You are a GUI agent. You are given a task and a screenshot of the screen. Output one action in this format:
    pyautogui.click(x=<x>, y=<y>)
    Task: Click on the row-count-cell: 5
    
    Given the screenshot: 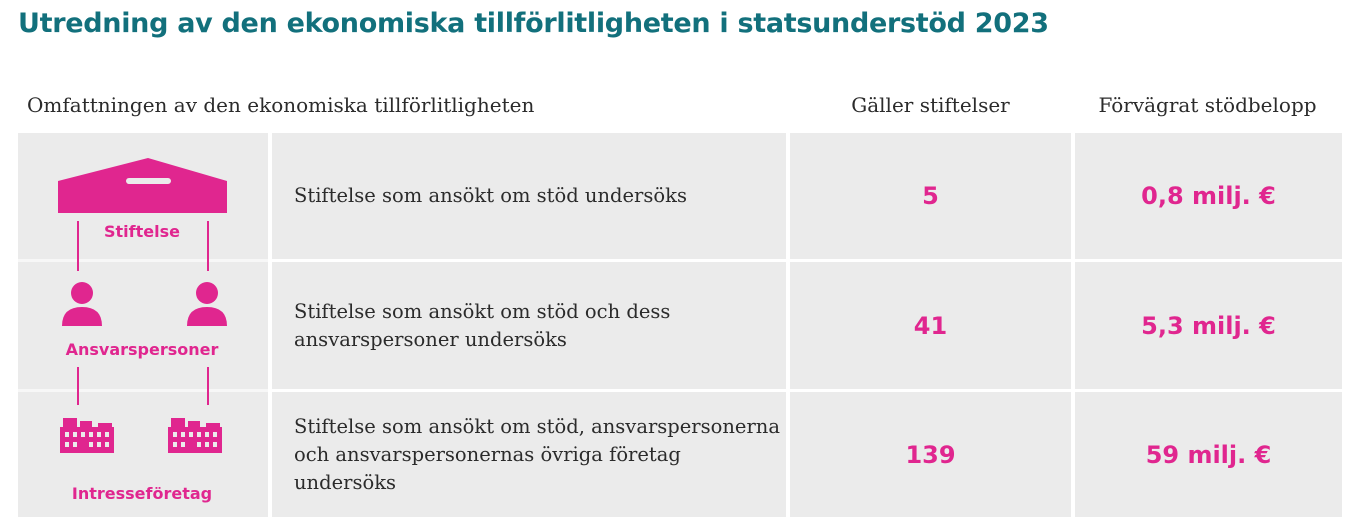 What is the action you would take?
    pyautogui.click(x=930, y=196)
    